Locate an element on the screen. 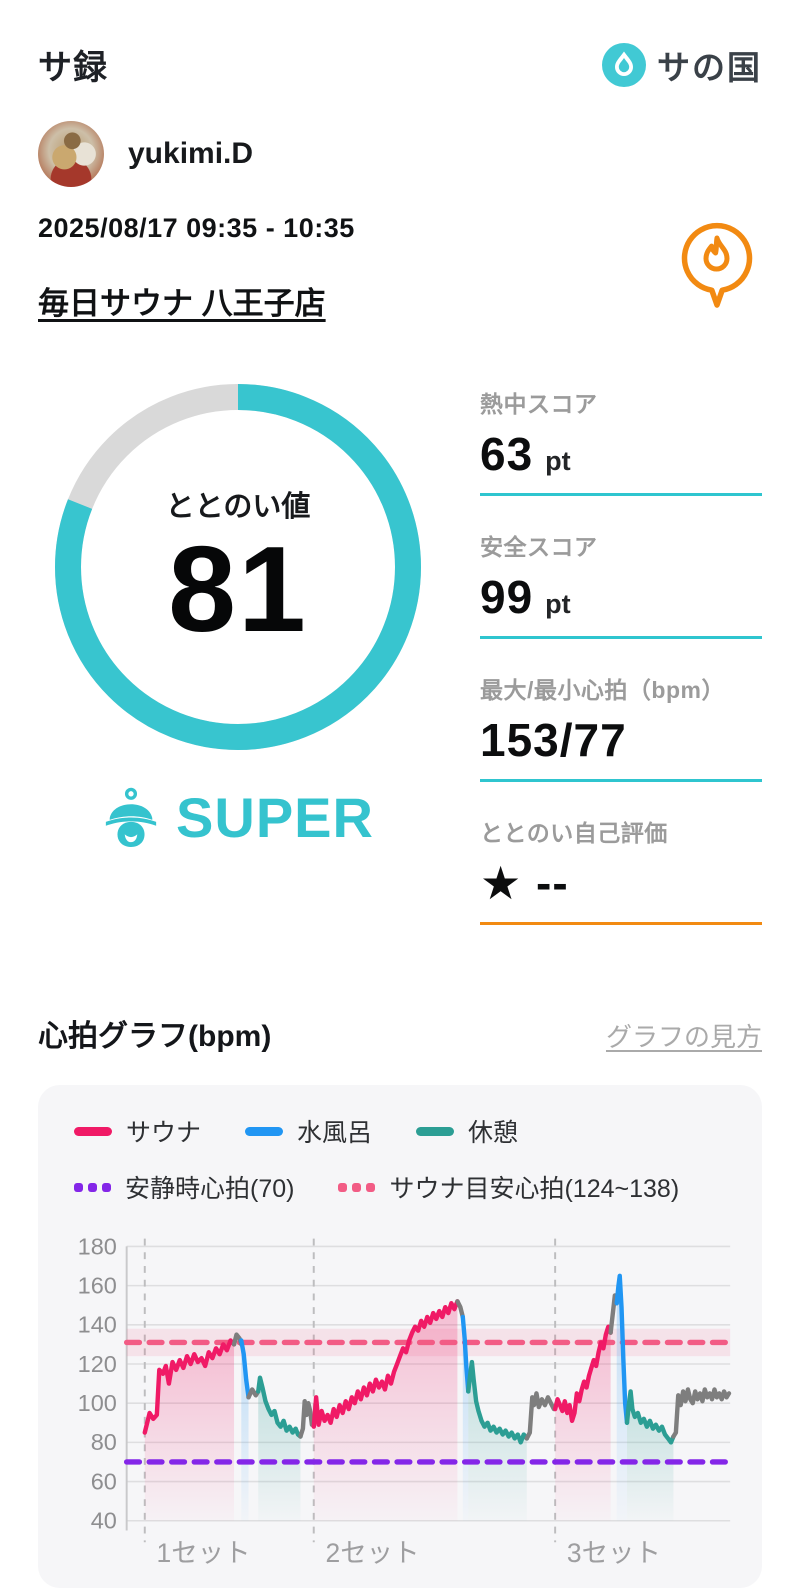 This screenshot has width=800, height=1588. stat-value-row: 153/77 is located at coordinates (621, 747).